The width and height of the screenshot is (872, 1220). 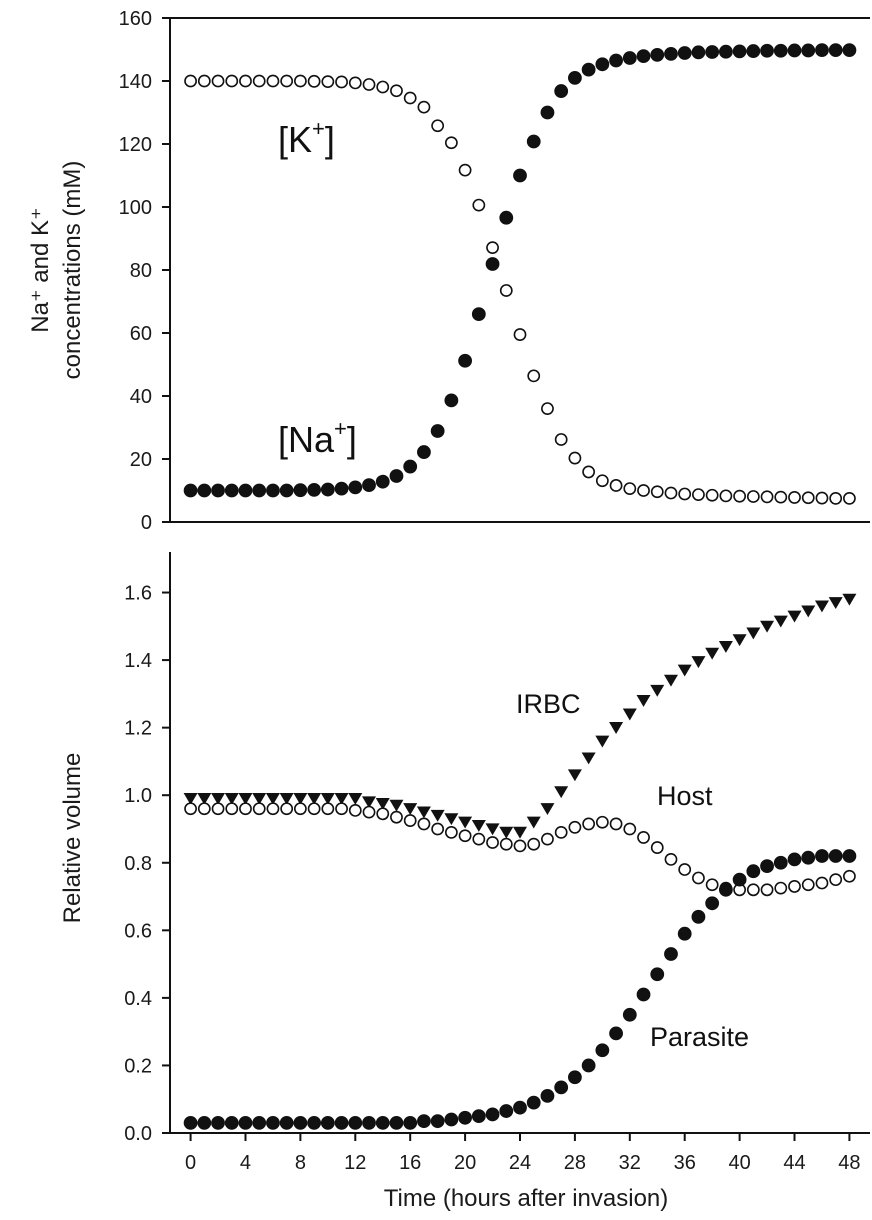 What do you see at coordinates (575, 1163) in the screenshot?
I see `bottom-x-tick-label: 28` at bounding box center [575, 1163].